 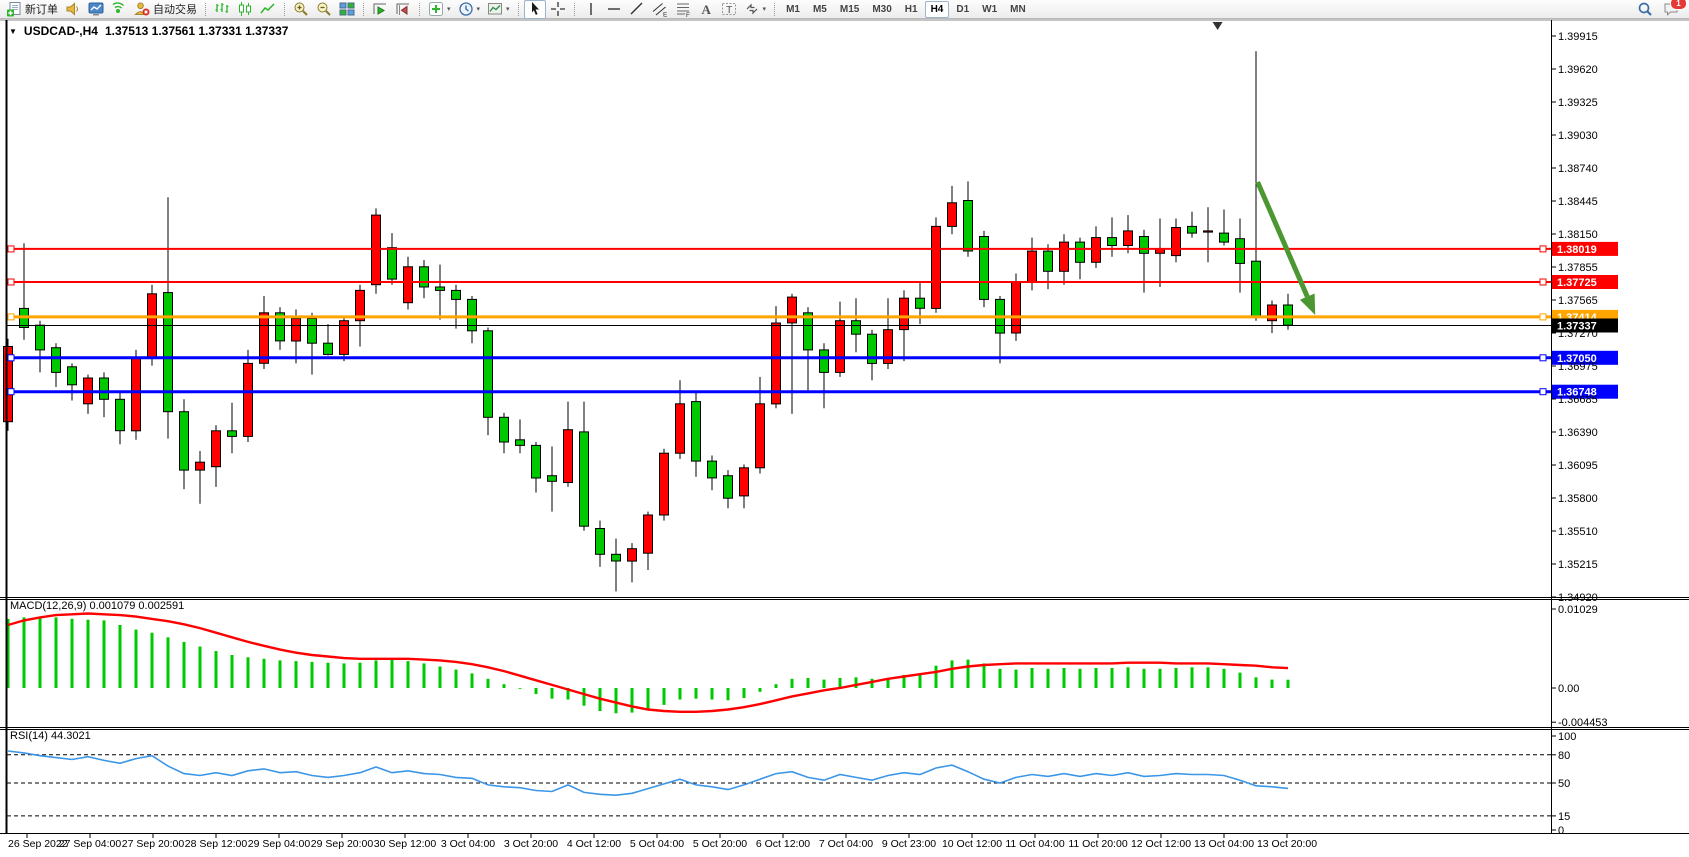 I want to click on vertical-line-button, so click(x=591, y=9).